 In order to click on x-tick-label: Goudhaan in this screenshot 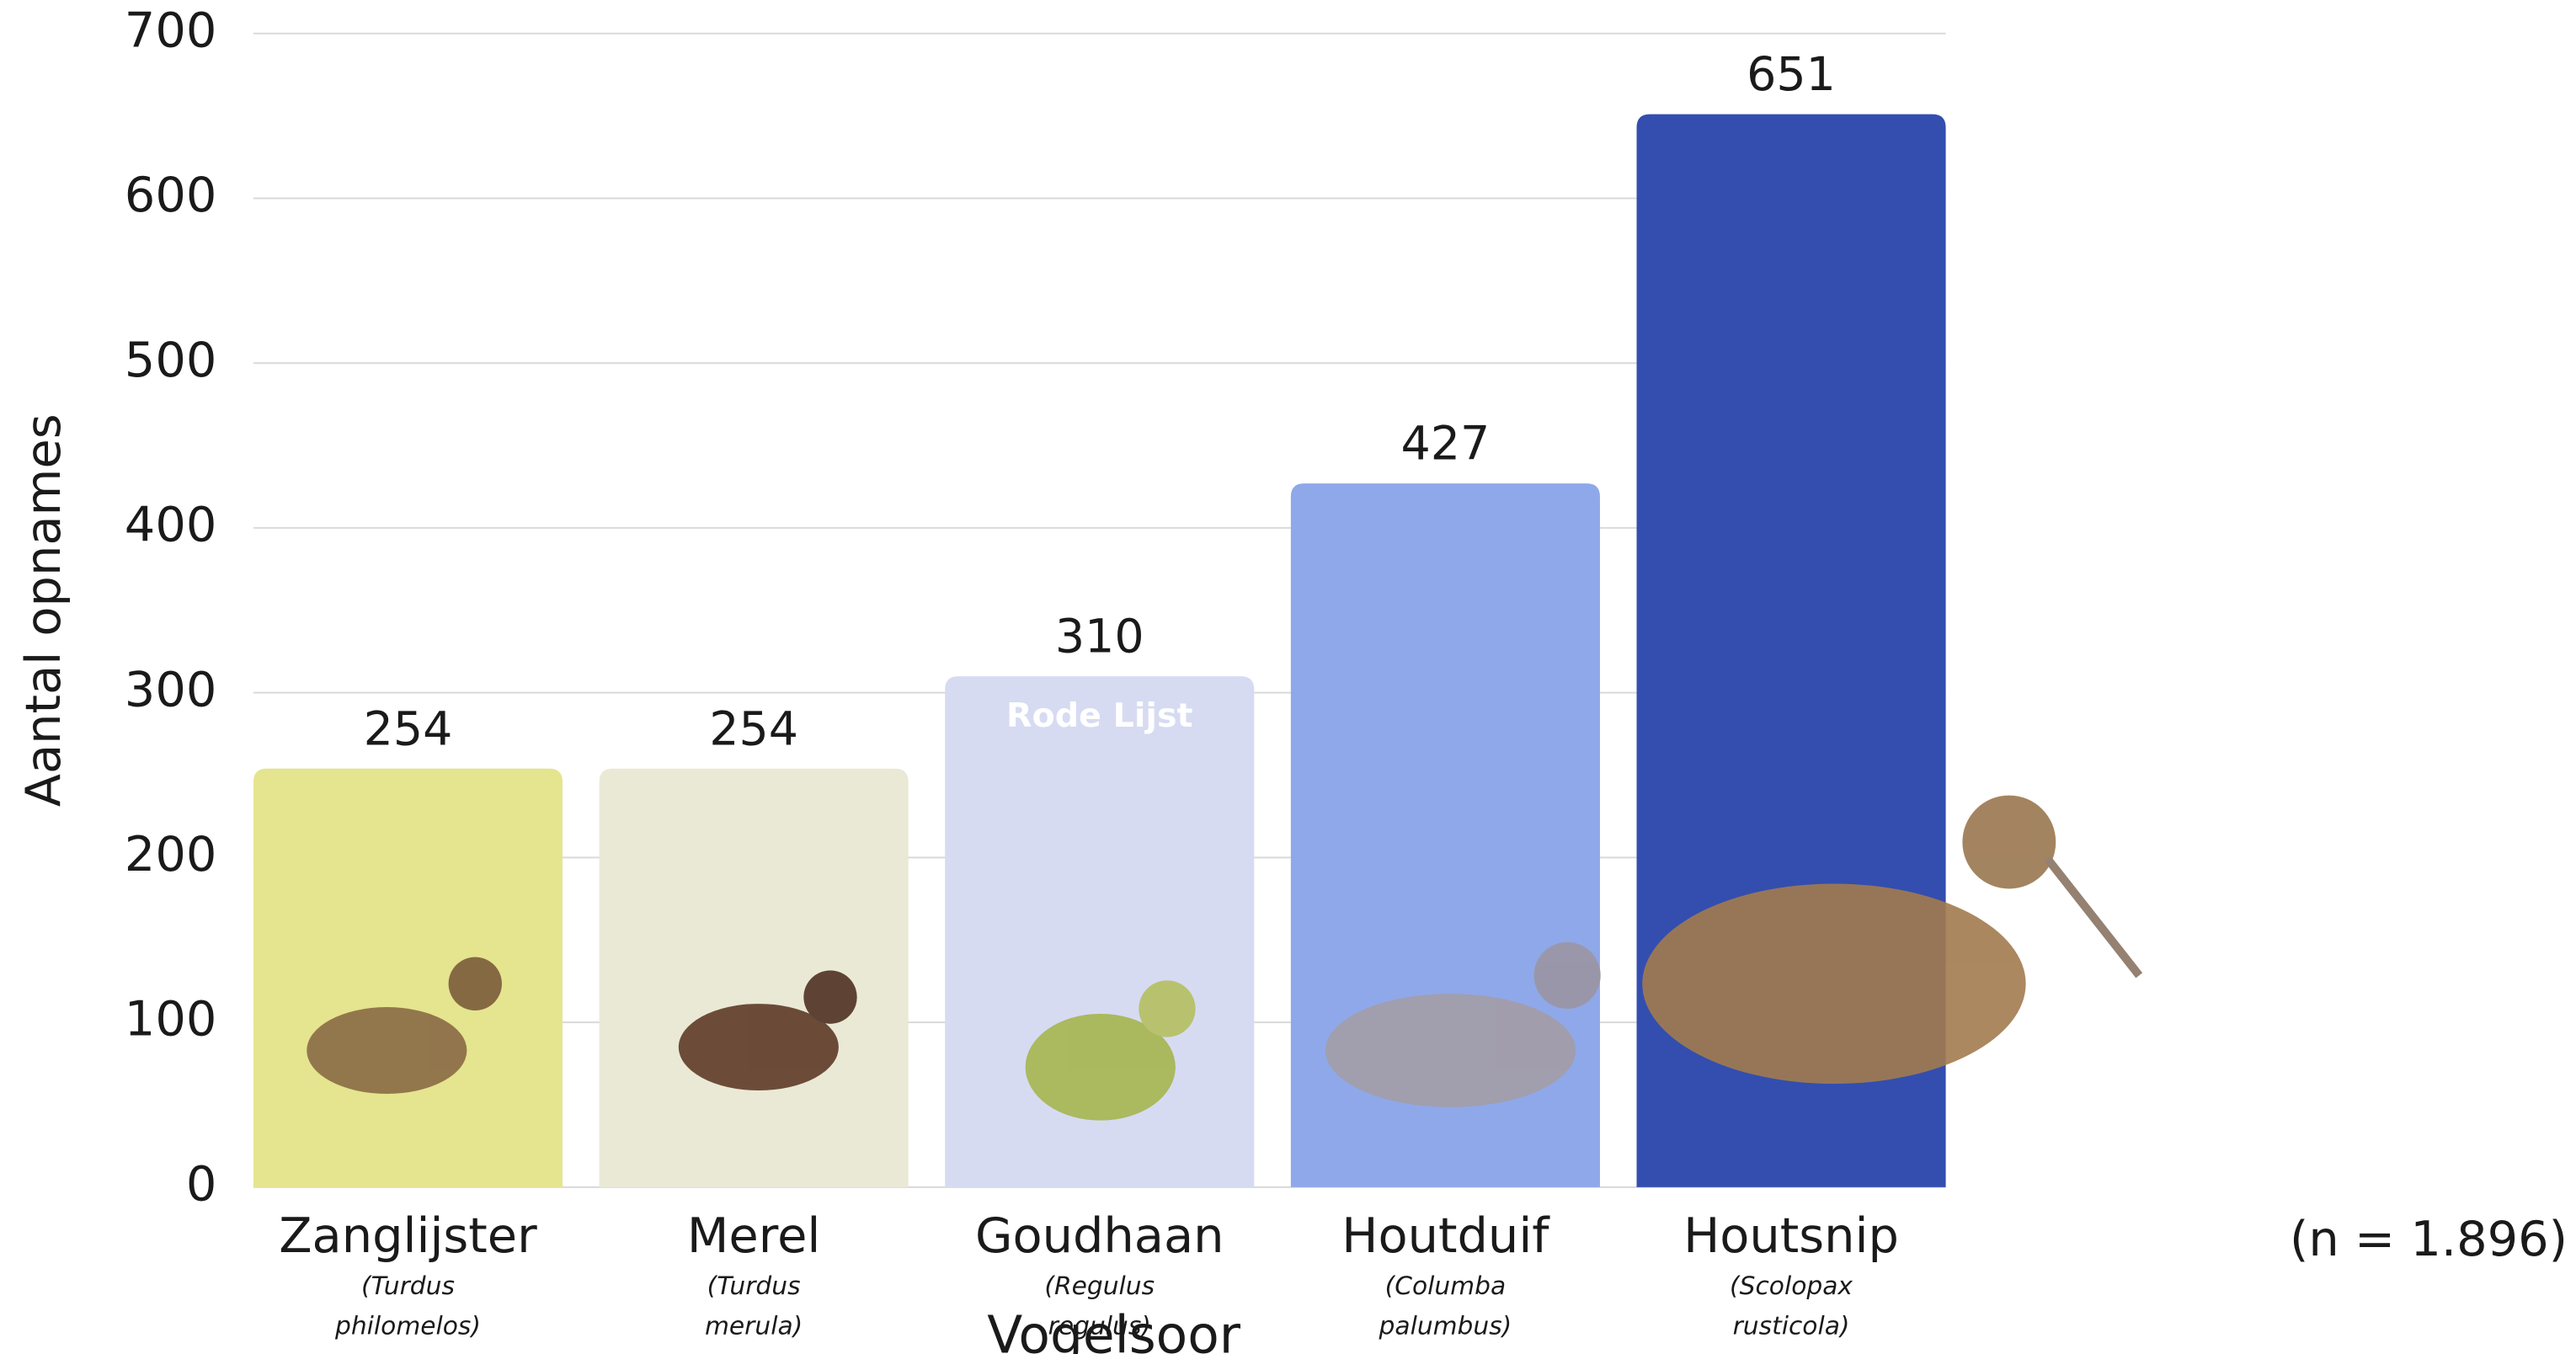, I will do `click(1099, 1235)`.